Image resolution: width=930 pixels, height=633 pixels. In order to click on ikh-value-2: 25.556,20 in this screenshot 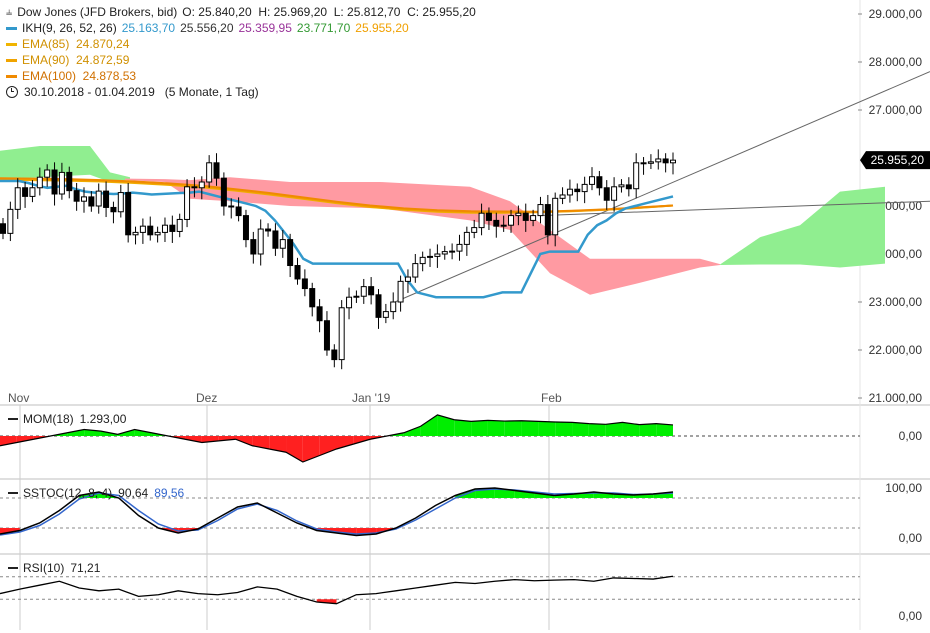, I will do `click(207, 28)`.